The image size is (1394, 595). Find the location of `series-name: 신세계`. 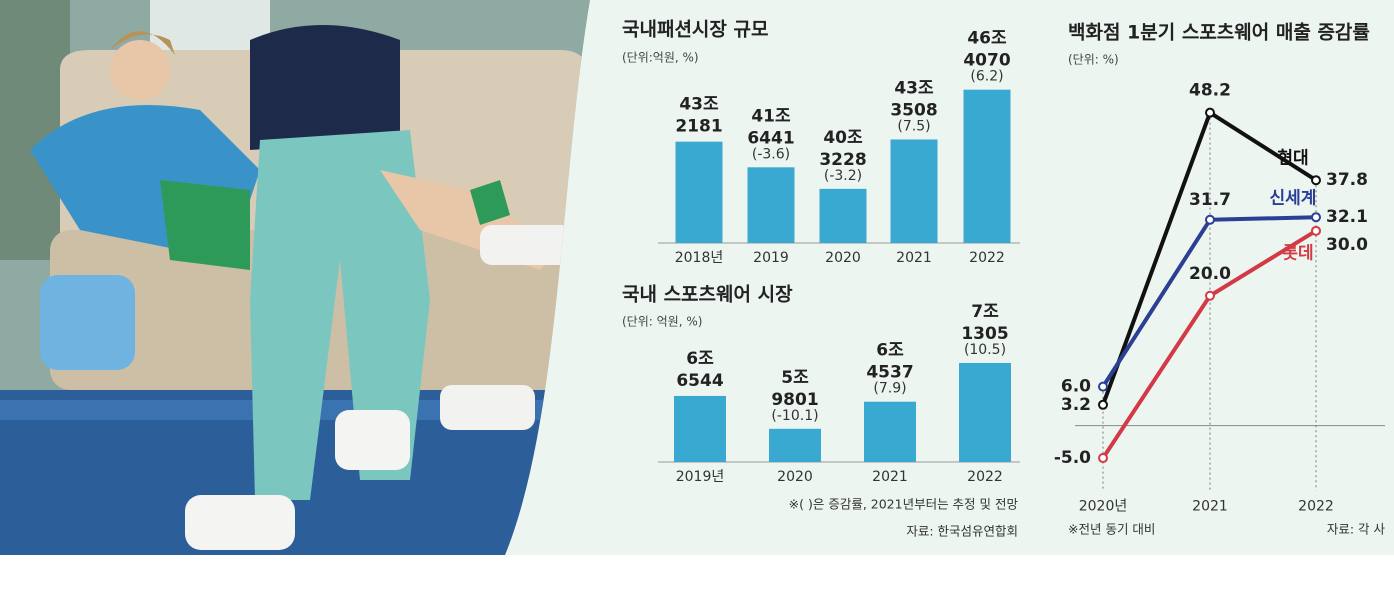

series-name: 신세계 is located at coordinates (1293, 198).